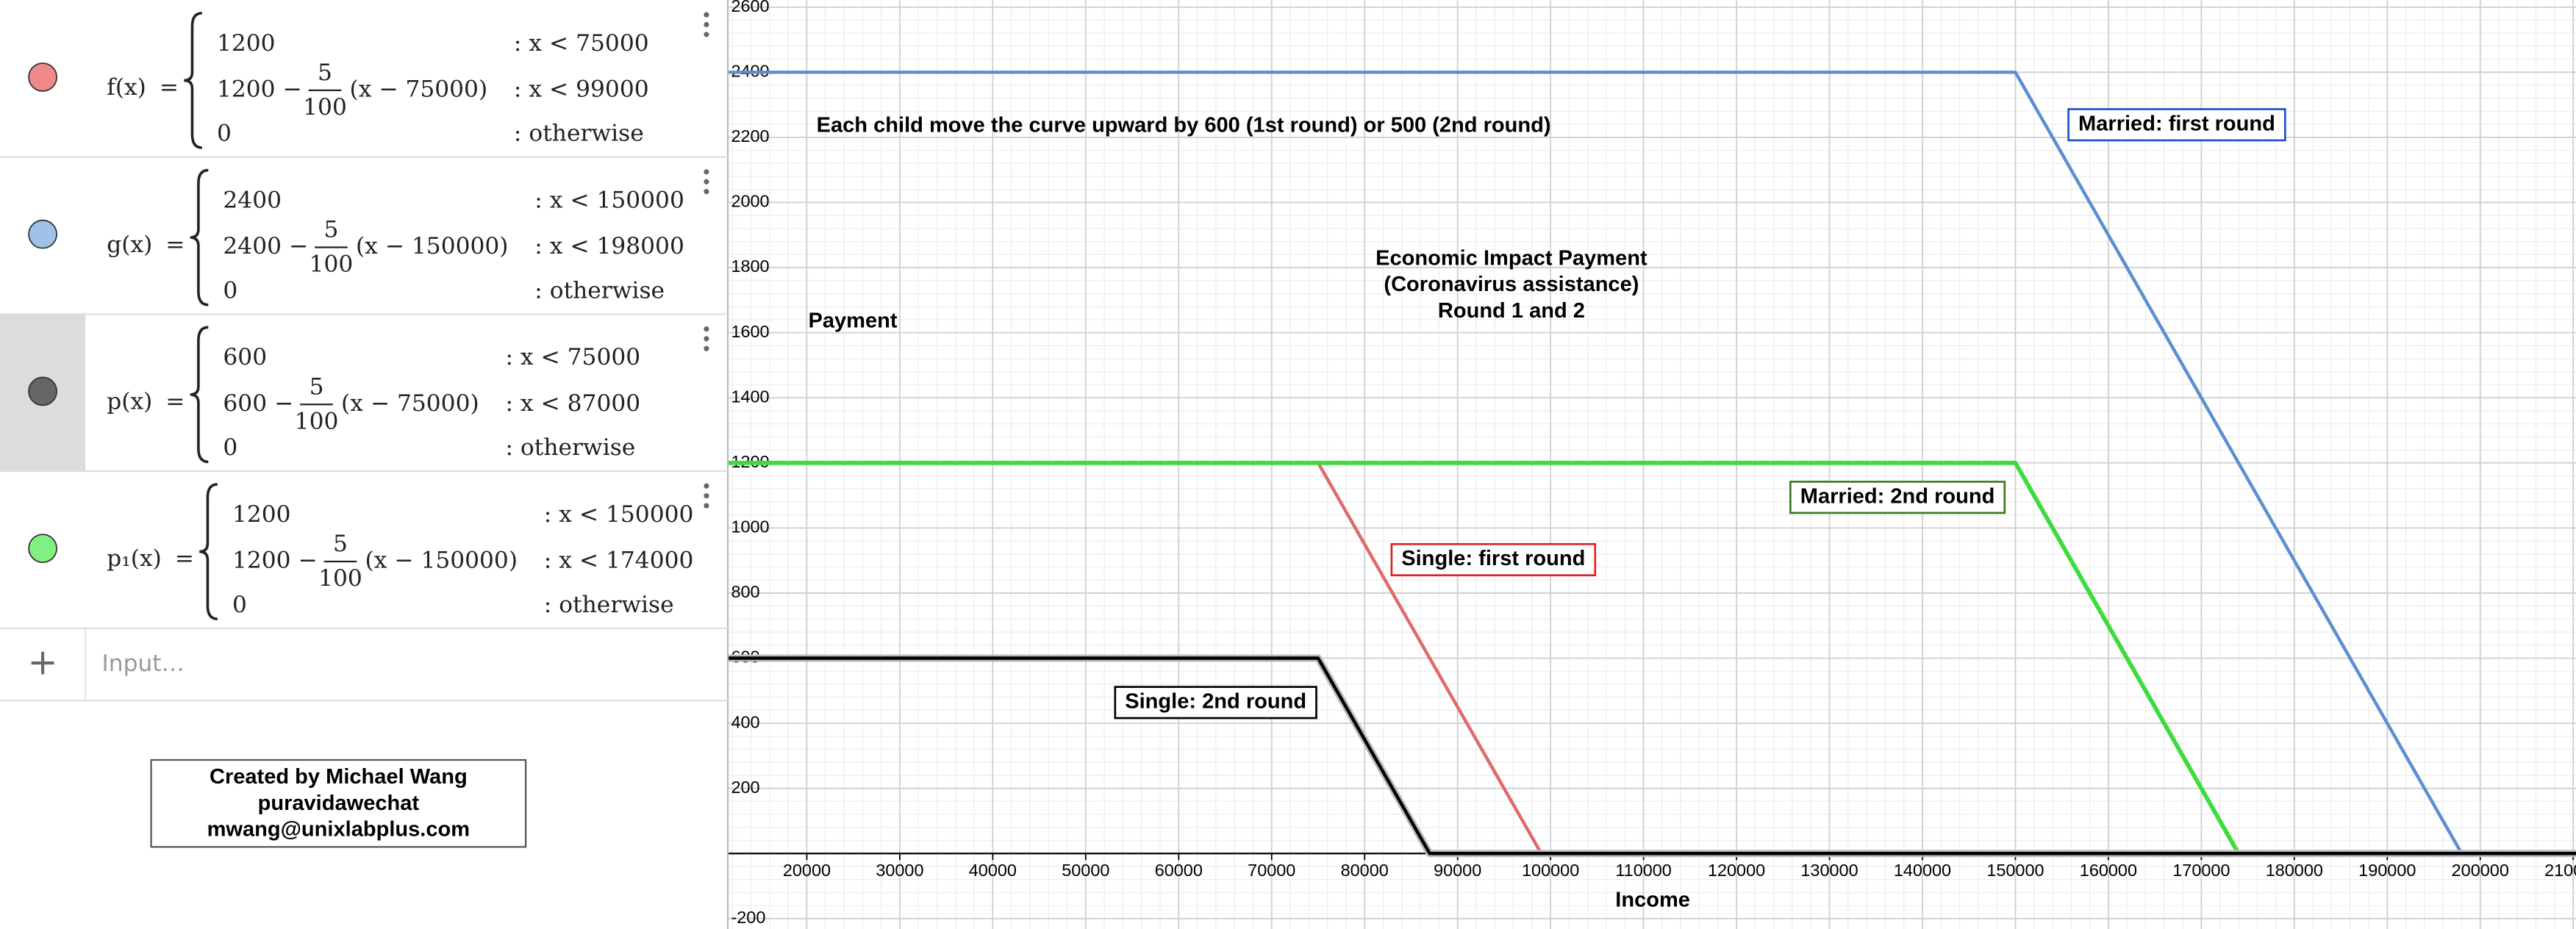 This screenshot has width=2576, height=929. I want to click on x-tick-label: 130000, so click(1829, 870).